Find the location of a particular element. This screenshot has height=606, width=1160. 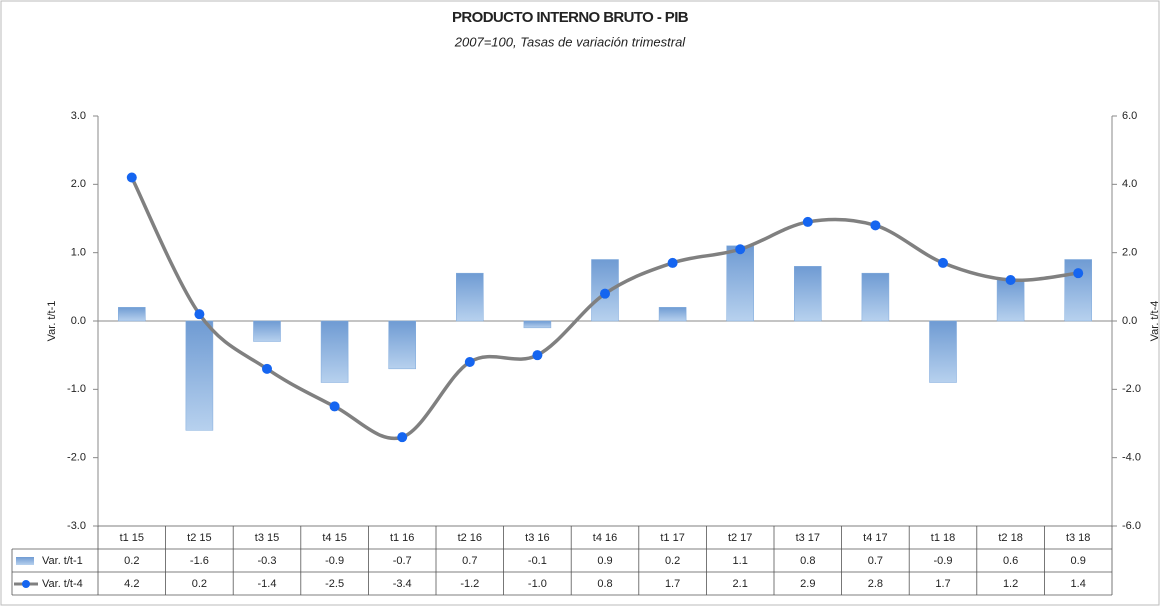

y2-tick-label: 2.0 is located at coordinates (1129, 253).